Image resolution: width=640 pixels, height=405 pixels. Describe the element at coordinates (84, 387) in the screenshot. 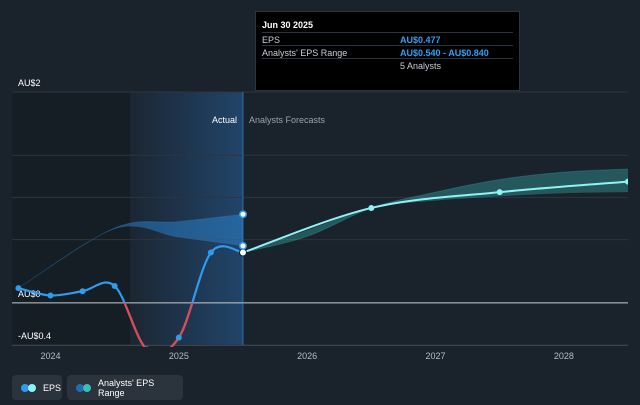

I see `eps-range-legend-icon` at that location.